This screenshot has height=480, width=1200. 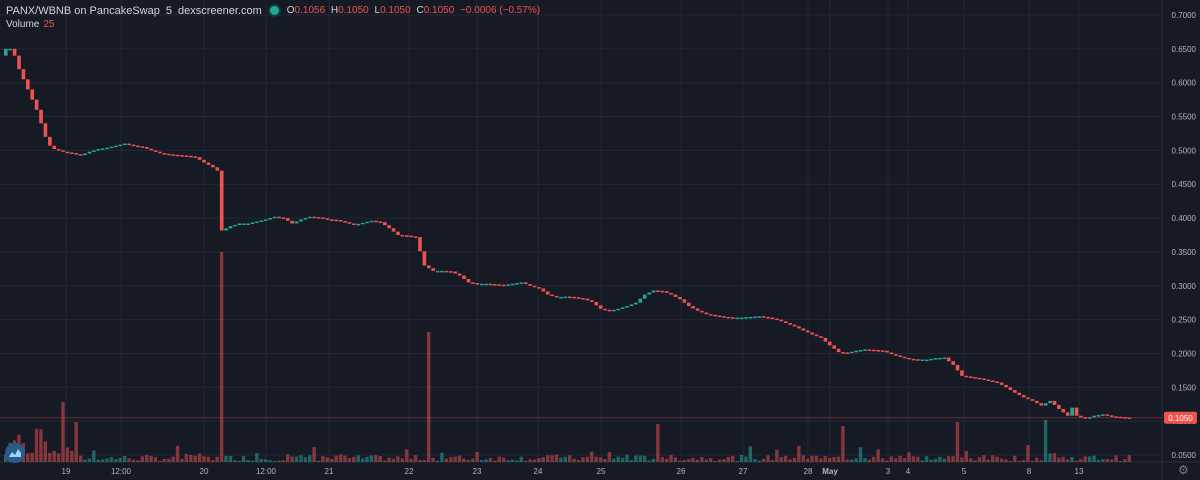 What do you see at coordinates (15, 453) in the screenshot?
I see `dexscreener-logo-icon` at bounding box center [15, 453].